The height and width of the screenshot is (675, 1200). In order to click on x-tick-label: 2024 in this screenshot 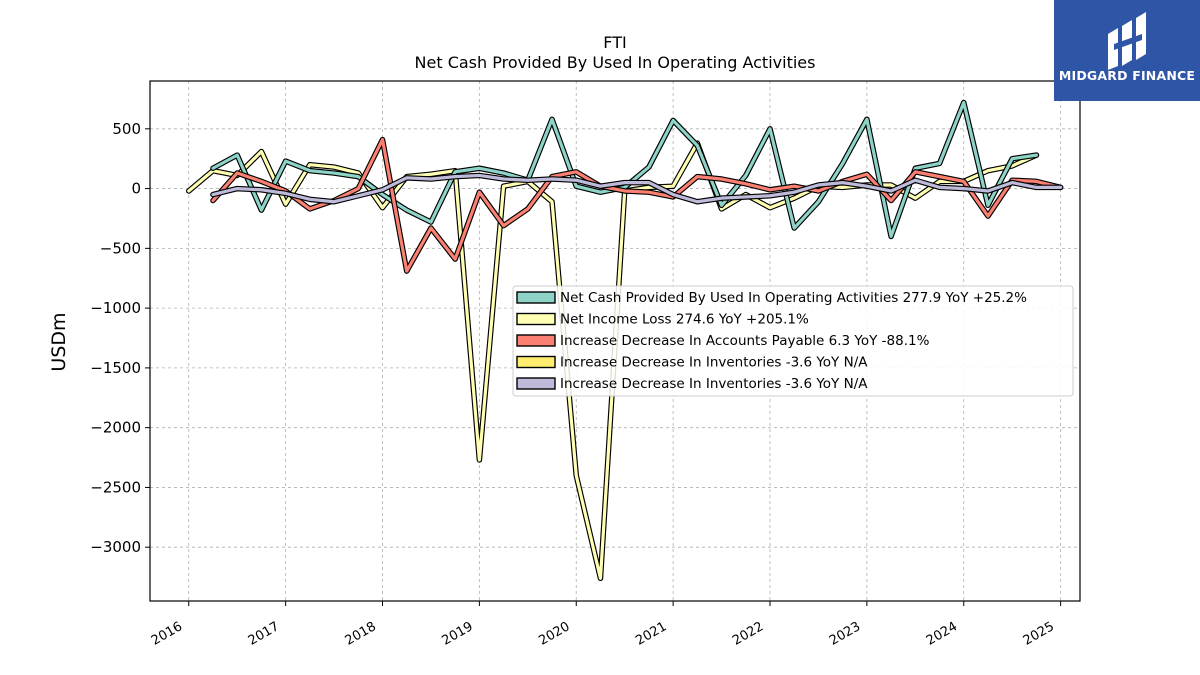, I will do `click(942, 634)`.